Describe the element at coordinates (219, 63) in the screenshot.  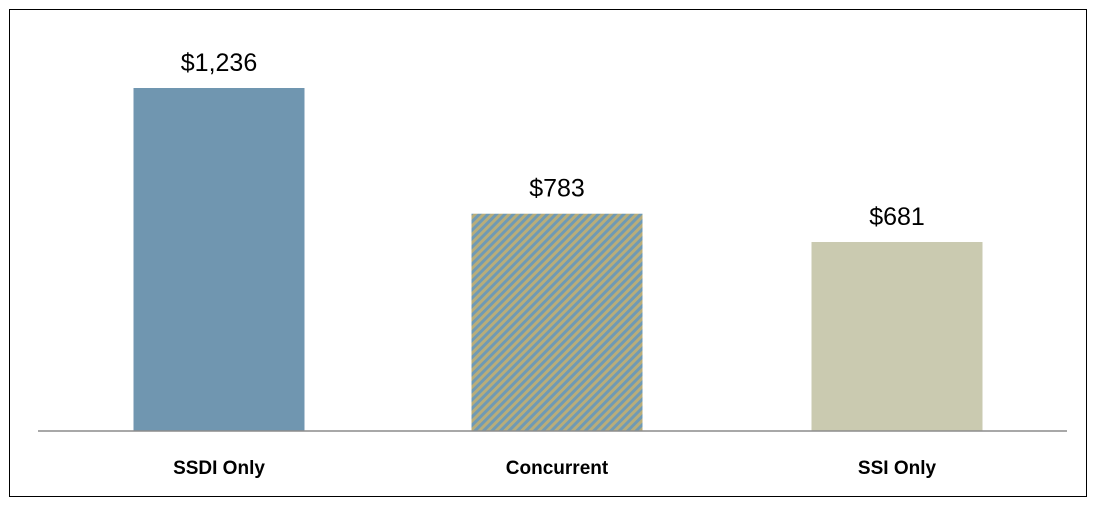
I see `data-label: $1,236` at that location.